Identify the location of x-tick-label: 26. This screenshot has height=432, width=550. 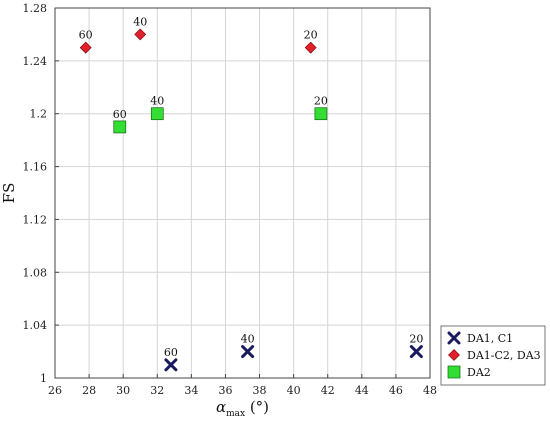
(55, 390).